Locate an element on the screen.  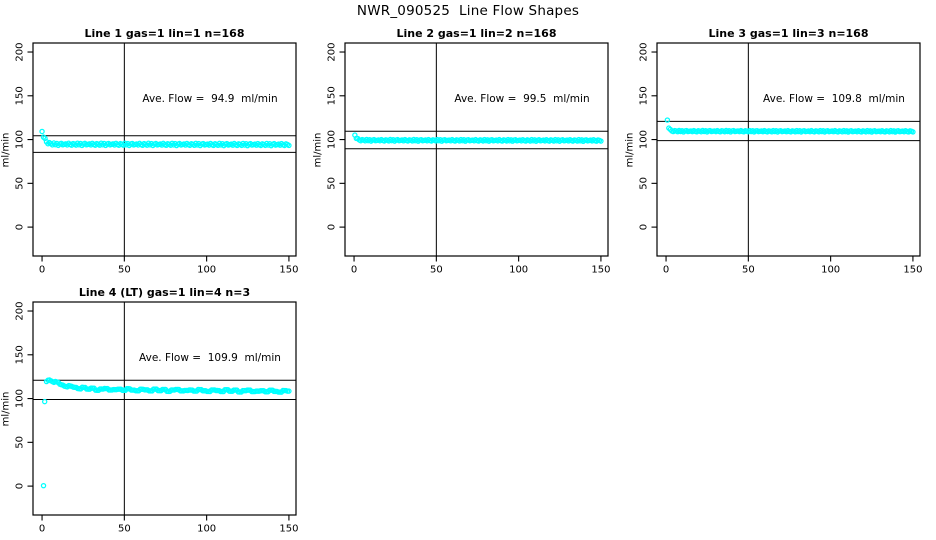
average-flow-annotation: Ave. Flow = 99.5 ml/min is located at coordinates (521, 99).